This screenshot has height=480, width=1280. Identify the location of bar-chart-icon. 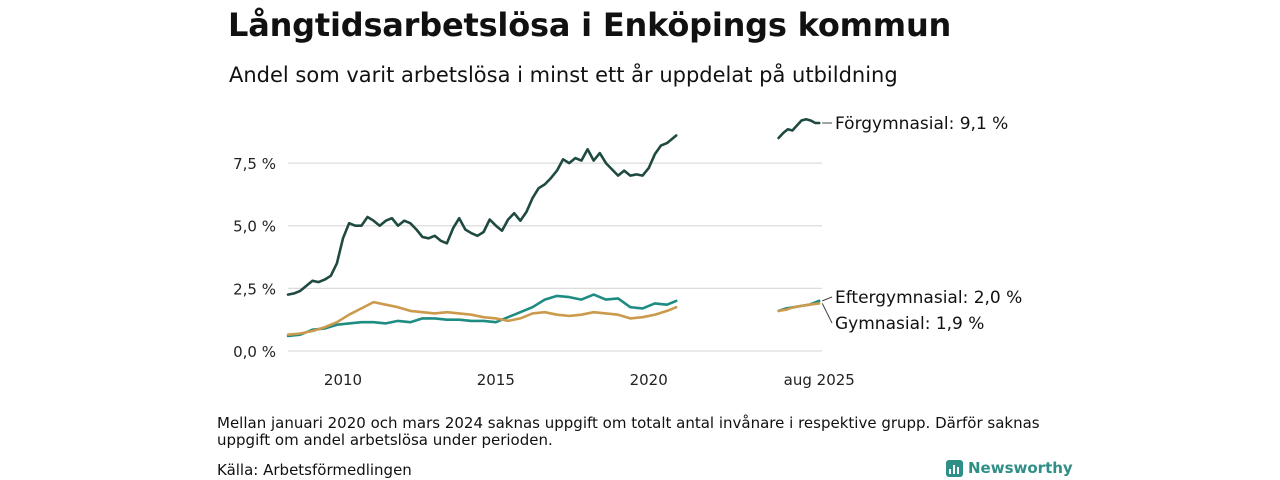
(954, 468).